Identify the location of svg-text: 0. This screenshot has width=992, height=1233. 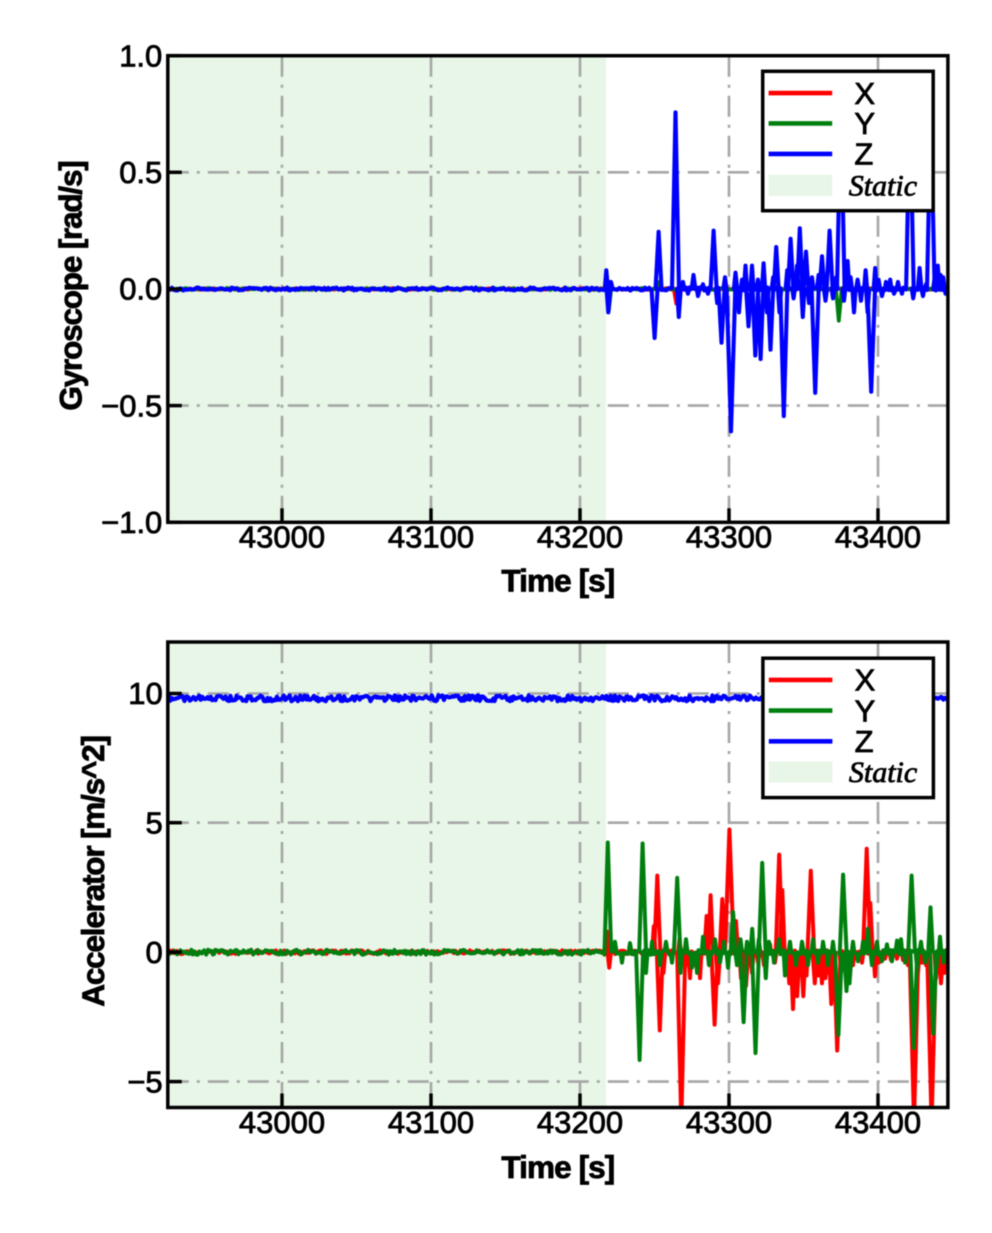
(153, 952).